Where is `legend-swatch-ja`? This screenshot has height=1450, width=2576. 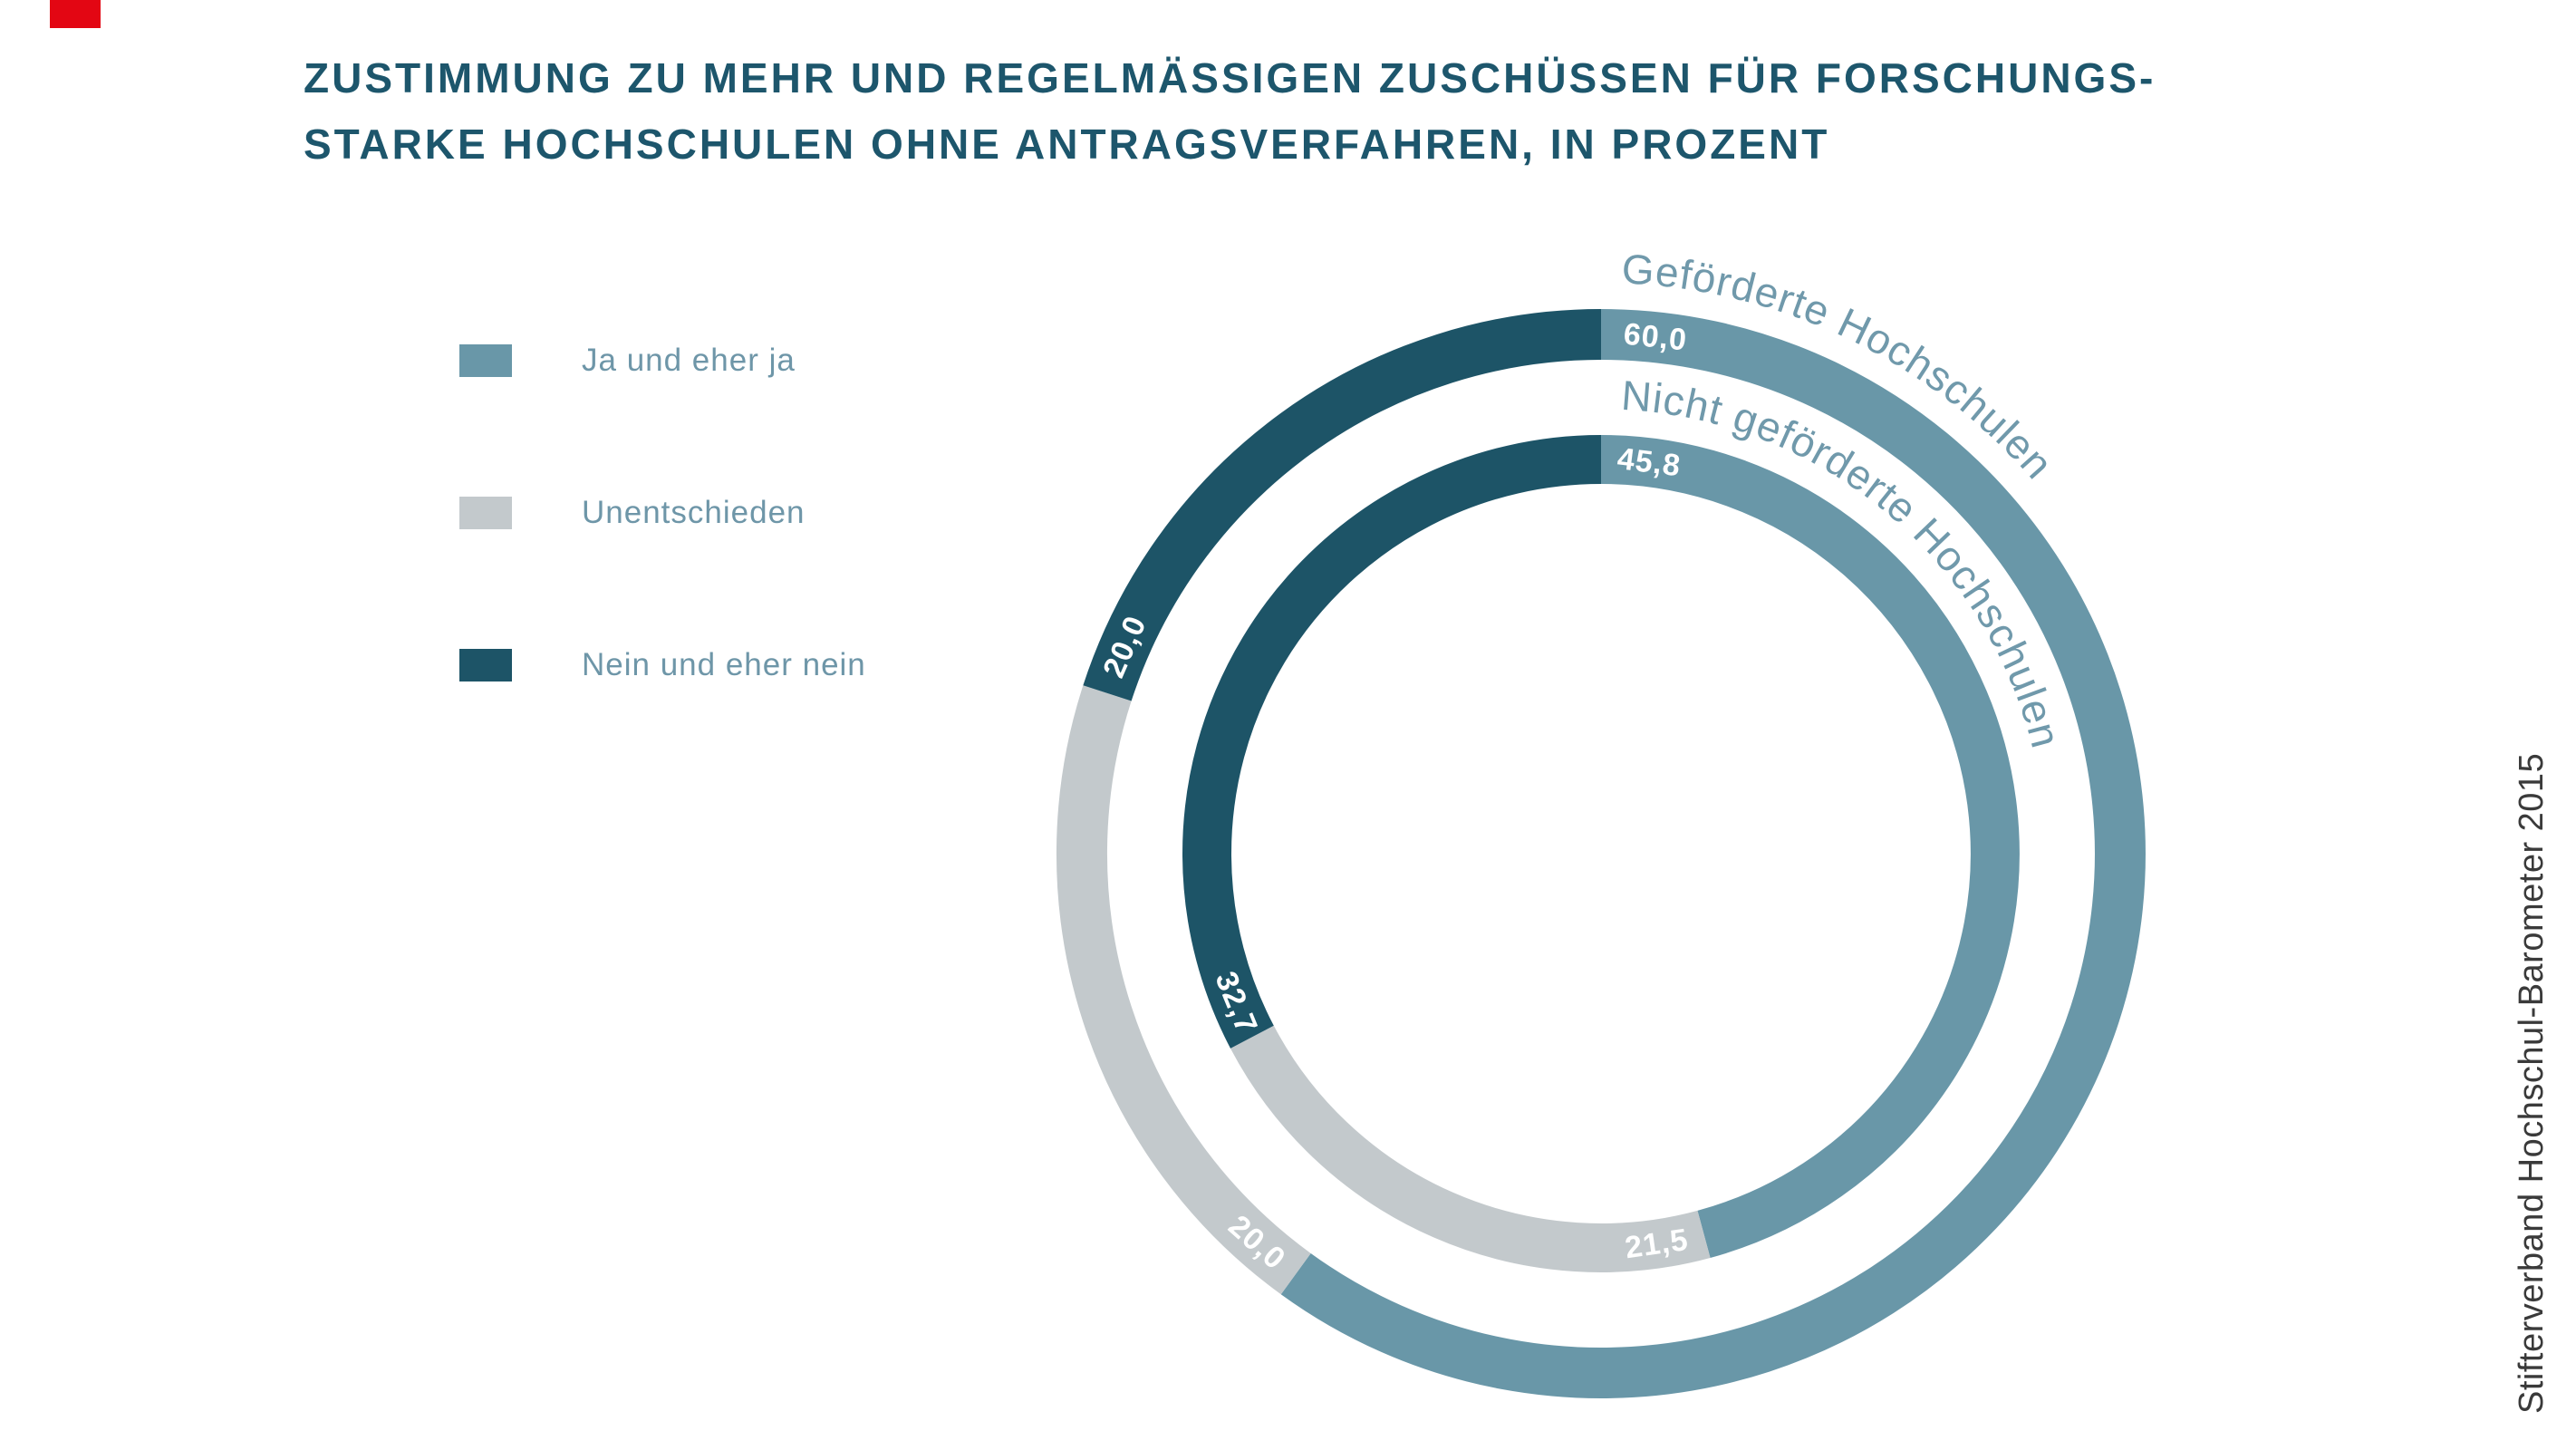 legend-swatch-ja is located at coordinates (485, 360).